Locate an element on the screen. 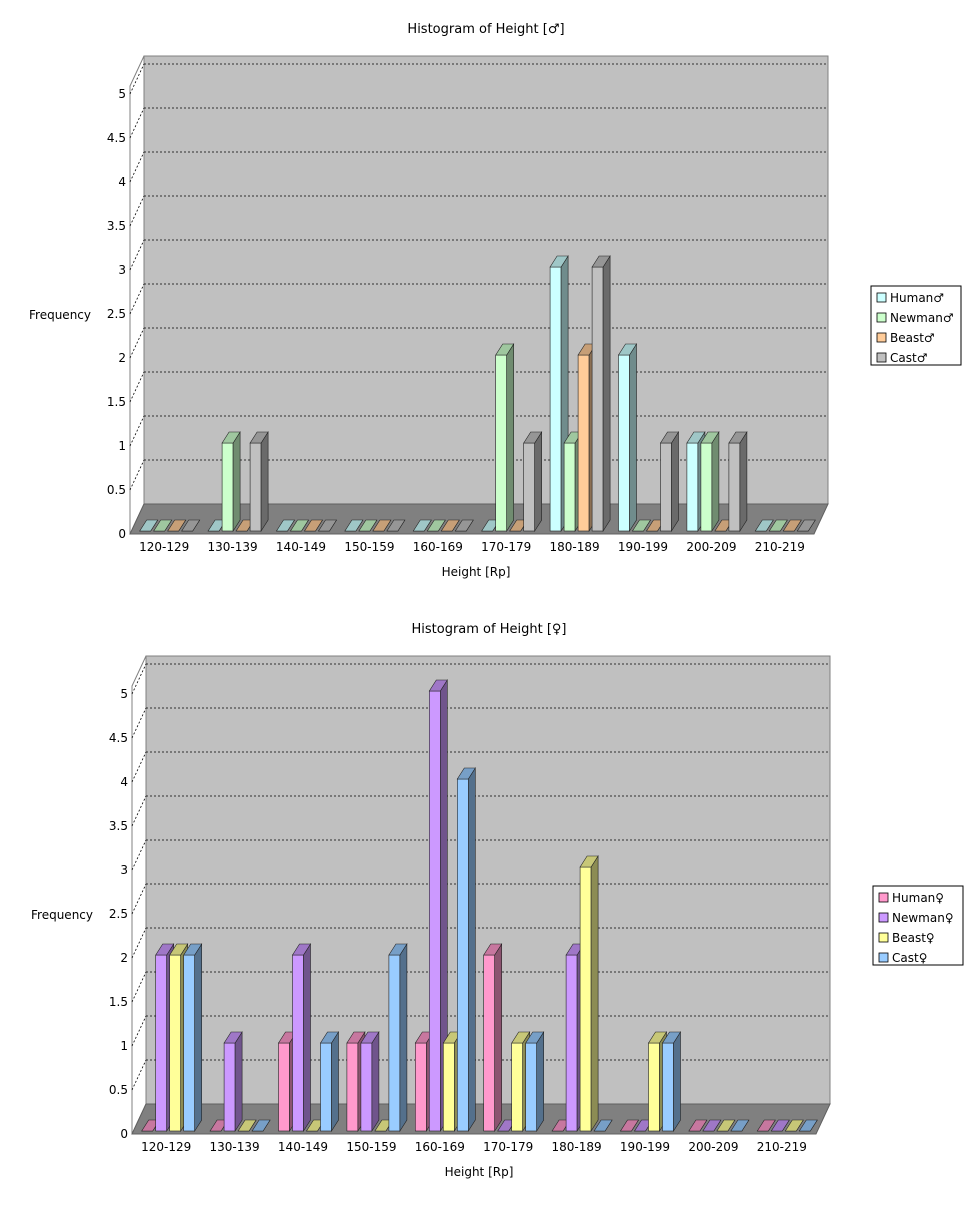  x-tick-label: 170-179 is located at coordinates (506, 547).